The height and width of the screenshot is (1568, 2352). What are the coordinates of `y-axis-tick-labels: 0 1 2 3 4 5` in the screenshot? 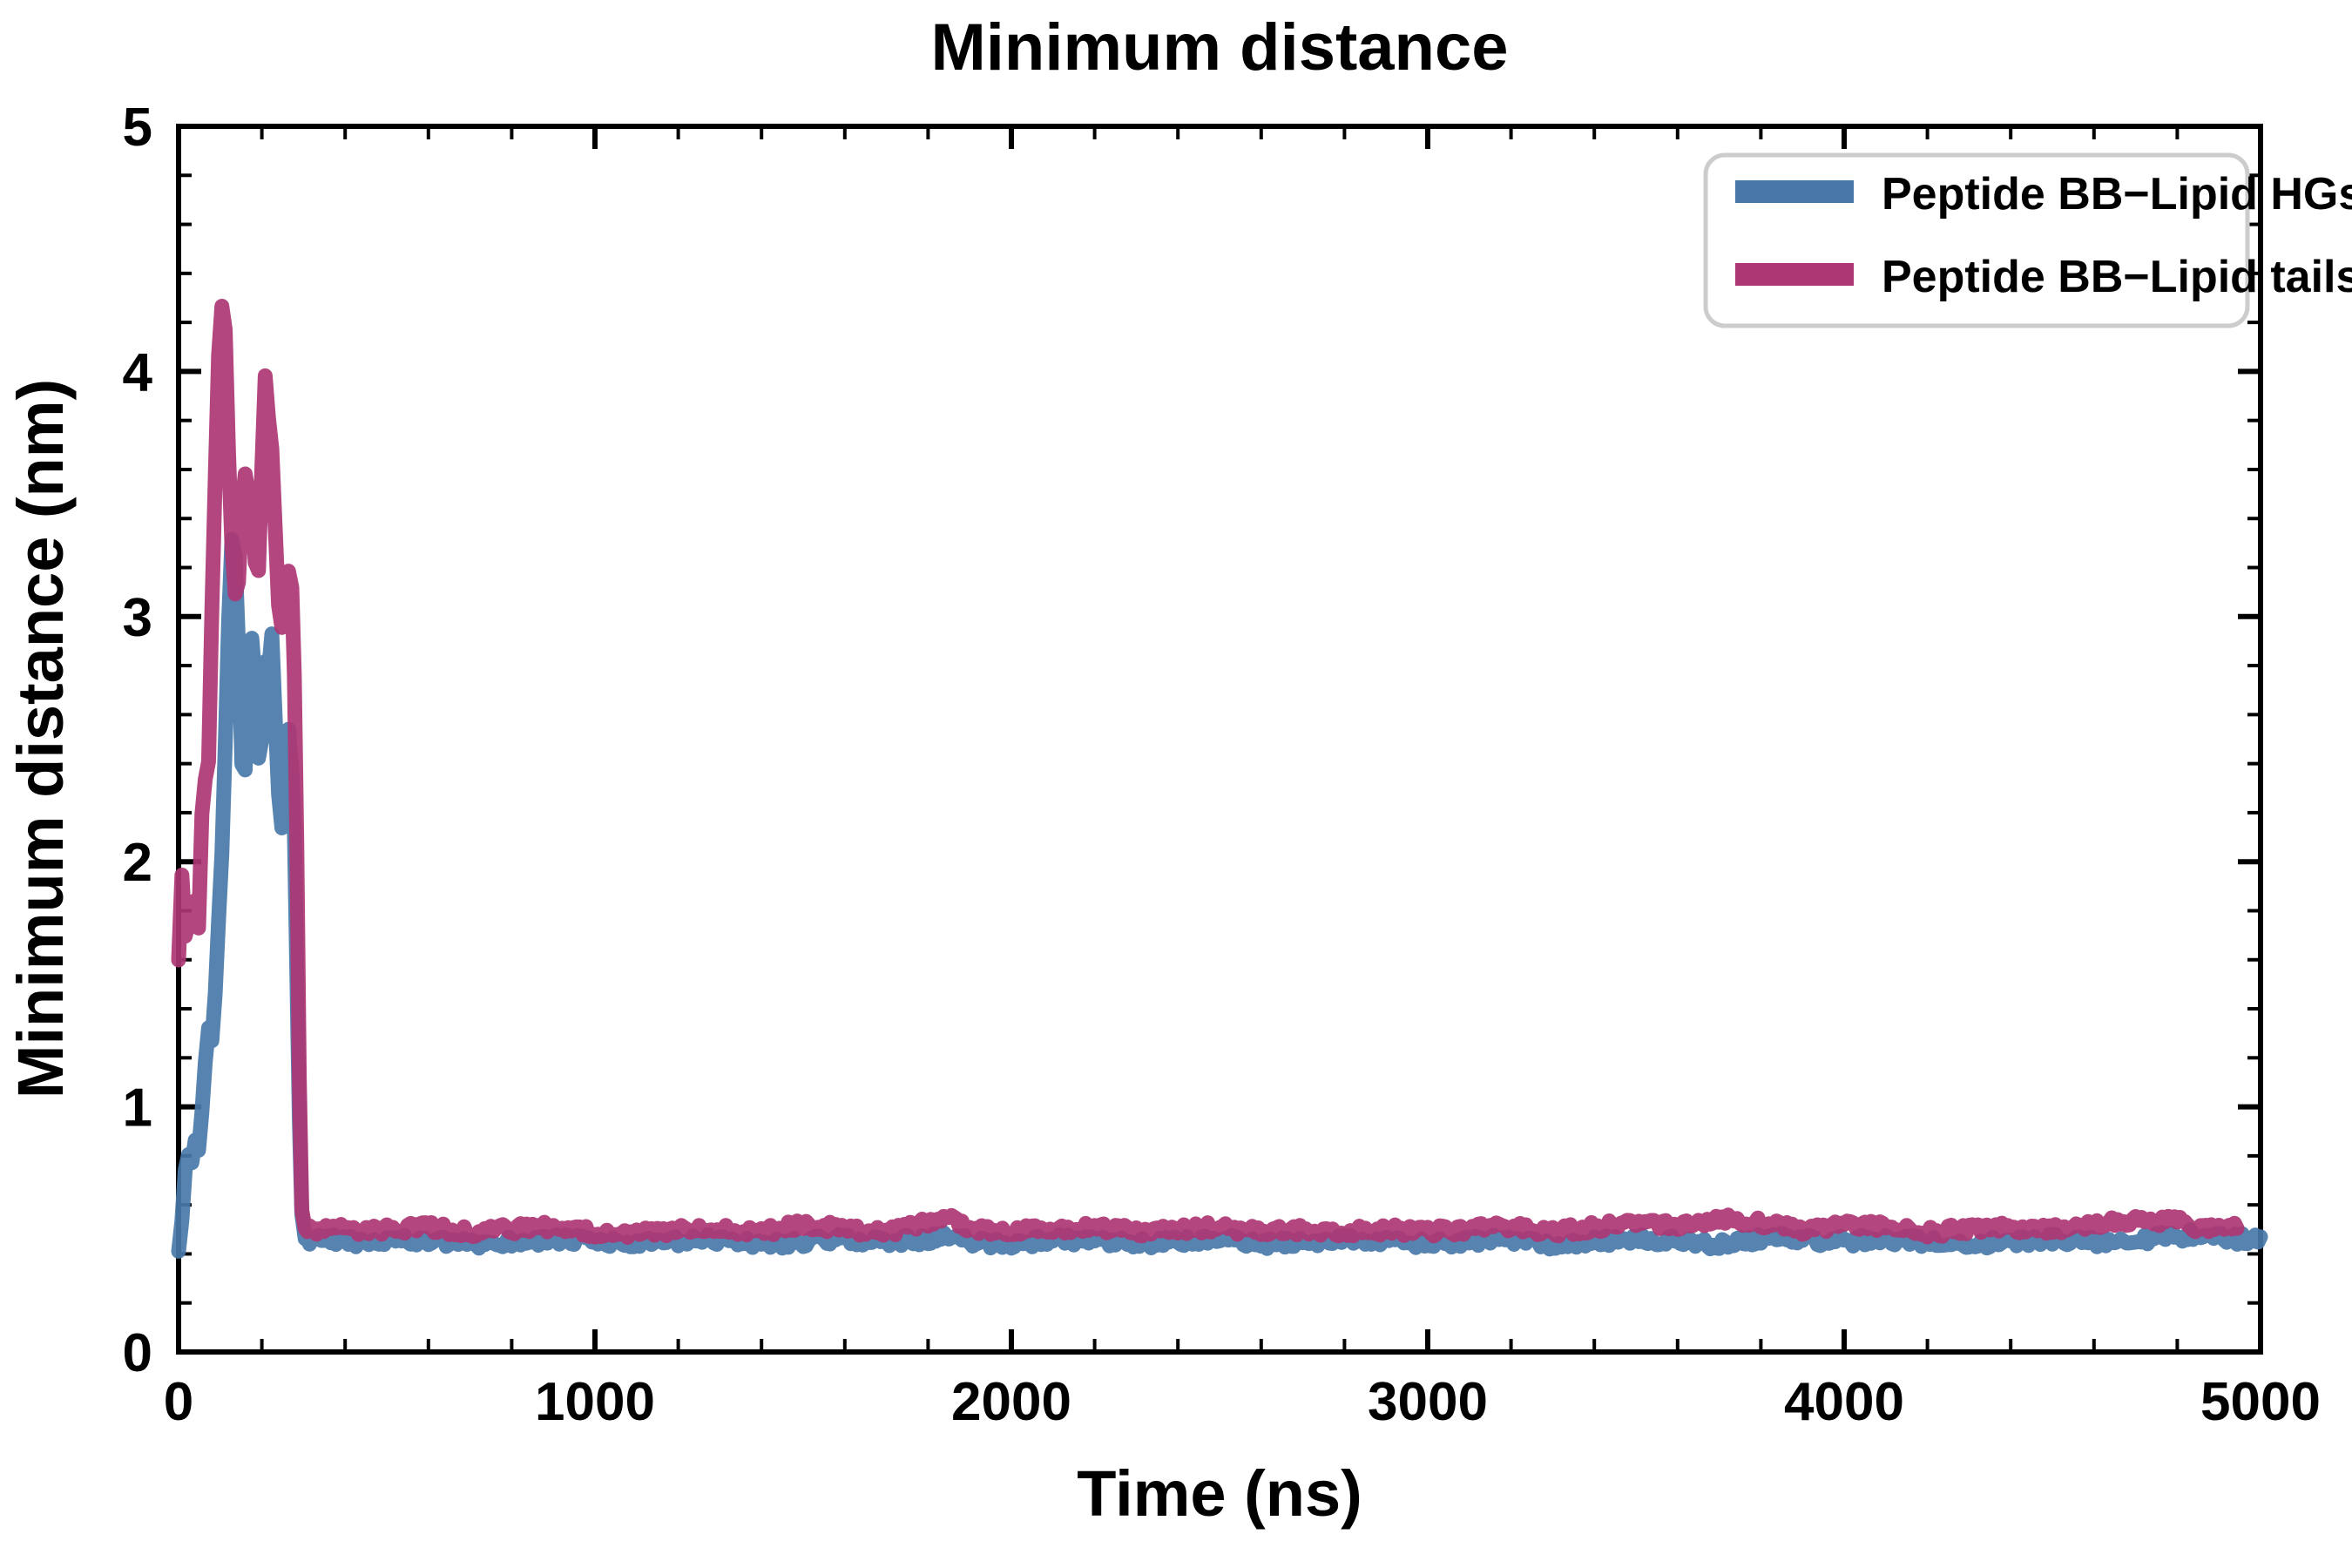 It's located at (138, 741).